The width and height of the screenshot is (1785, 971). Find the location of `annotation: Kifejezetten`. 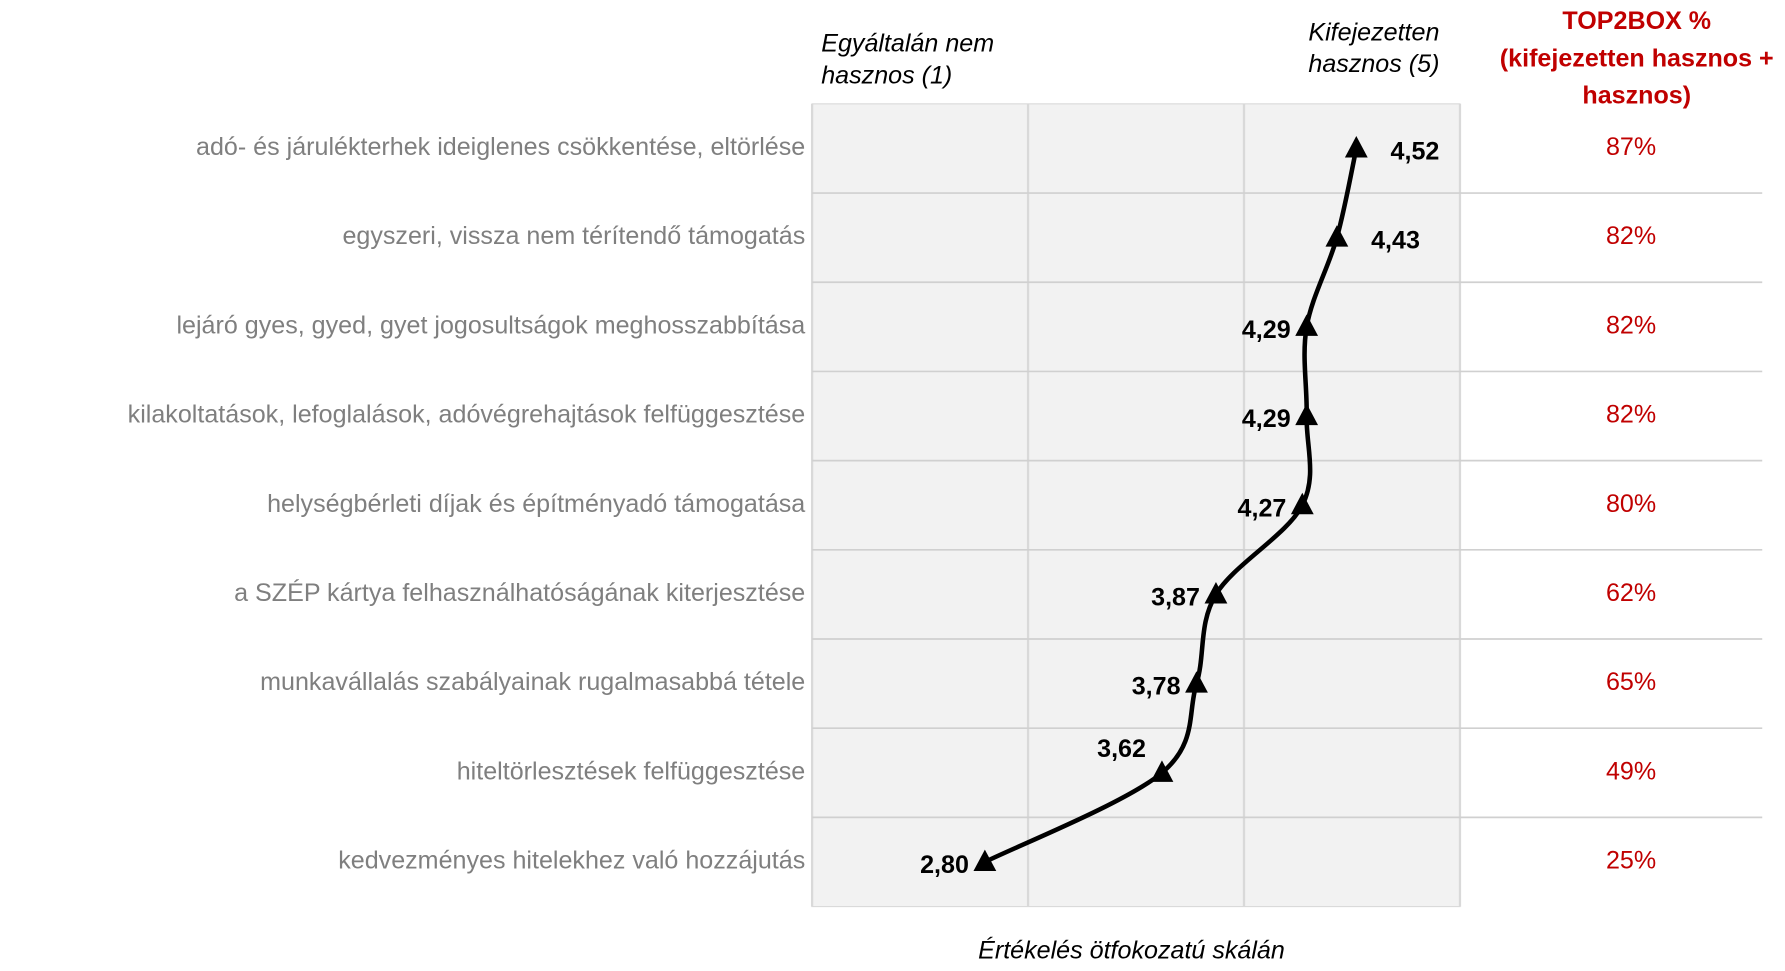

annotation: Kifejezetten is located at coordinates (1373, 33).